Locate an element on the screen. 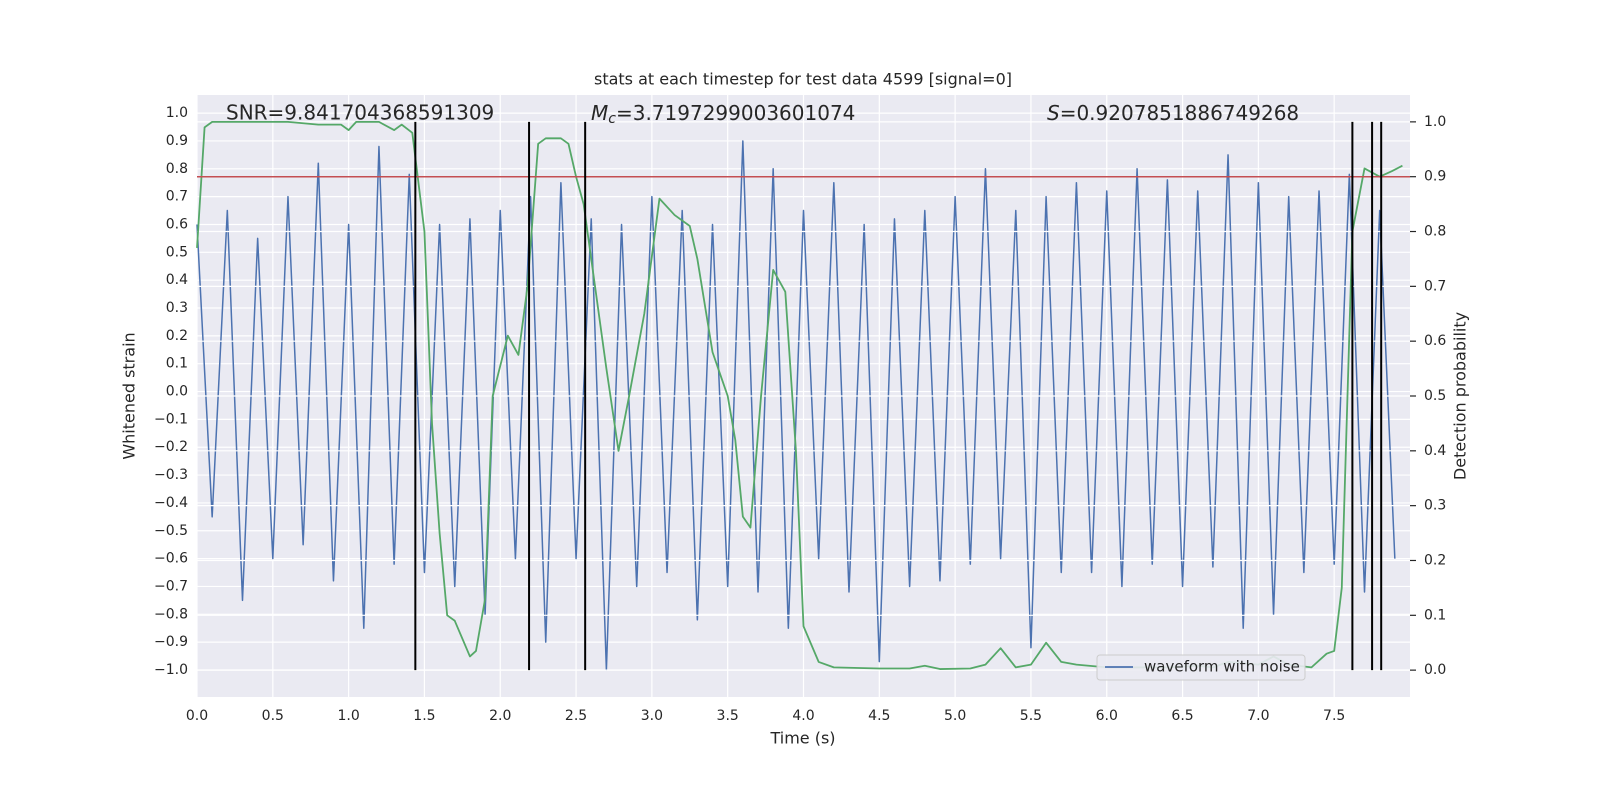  x-tick-label: 3.5 is located at coordinates (728, 716).